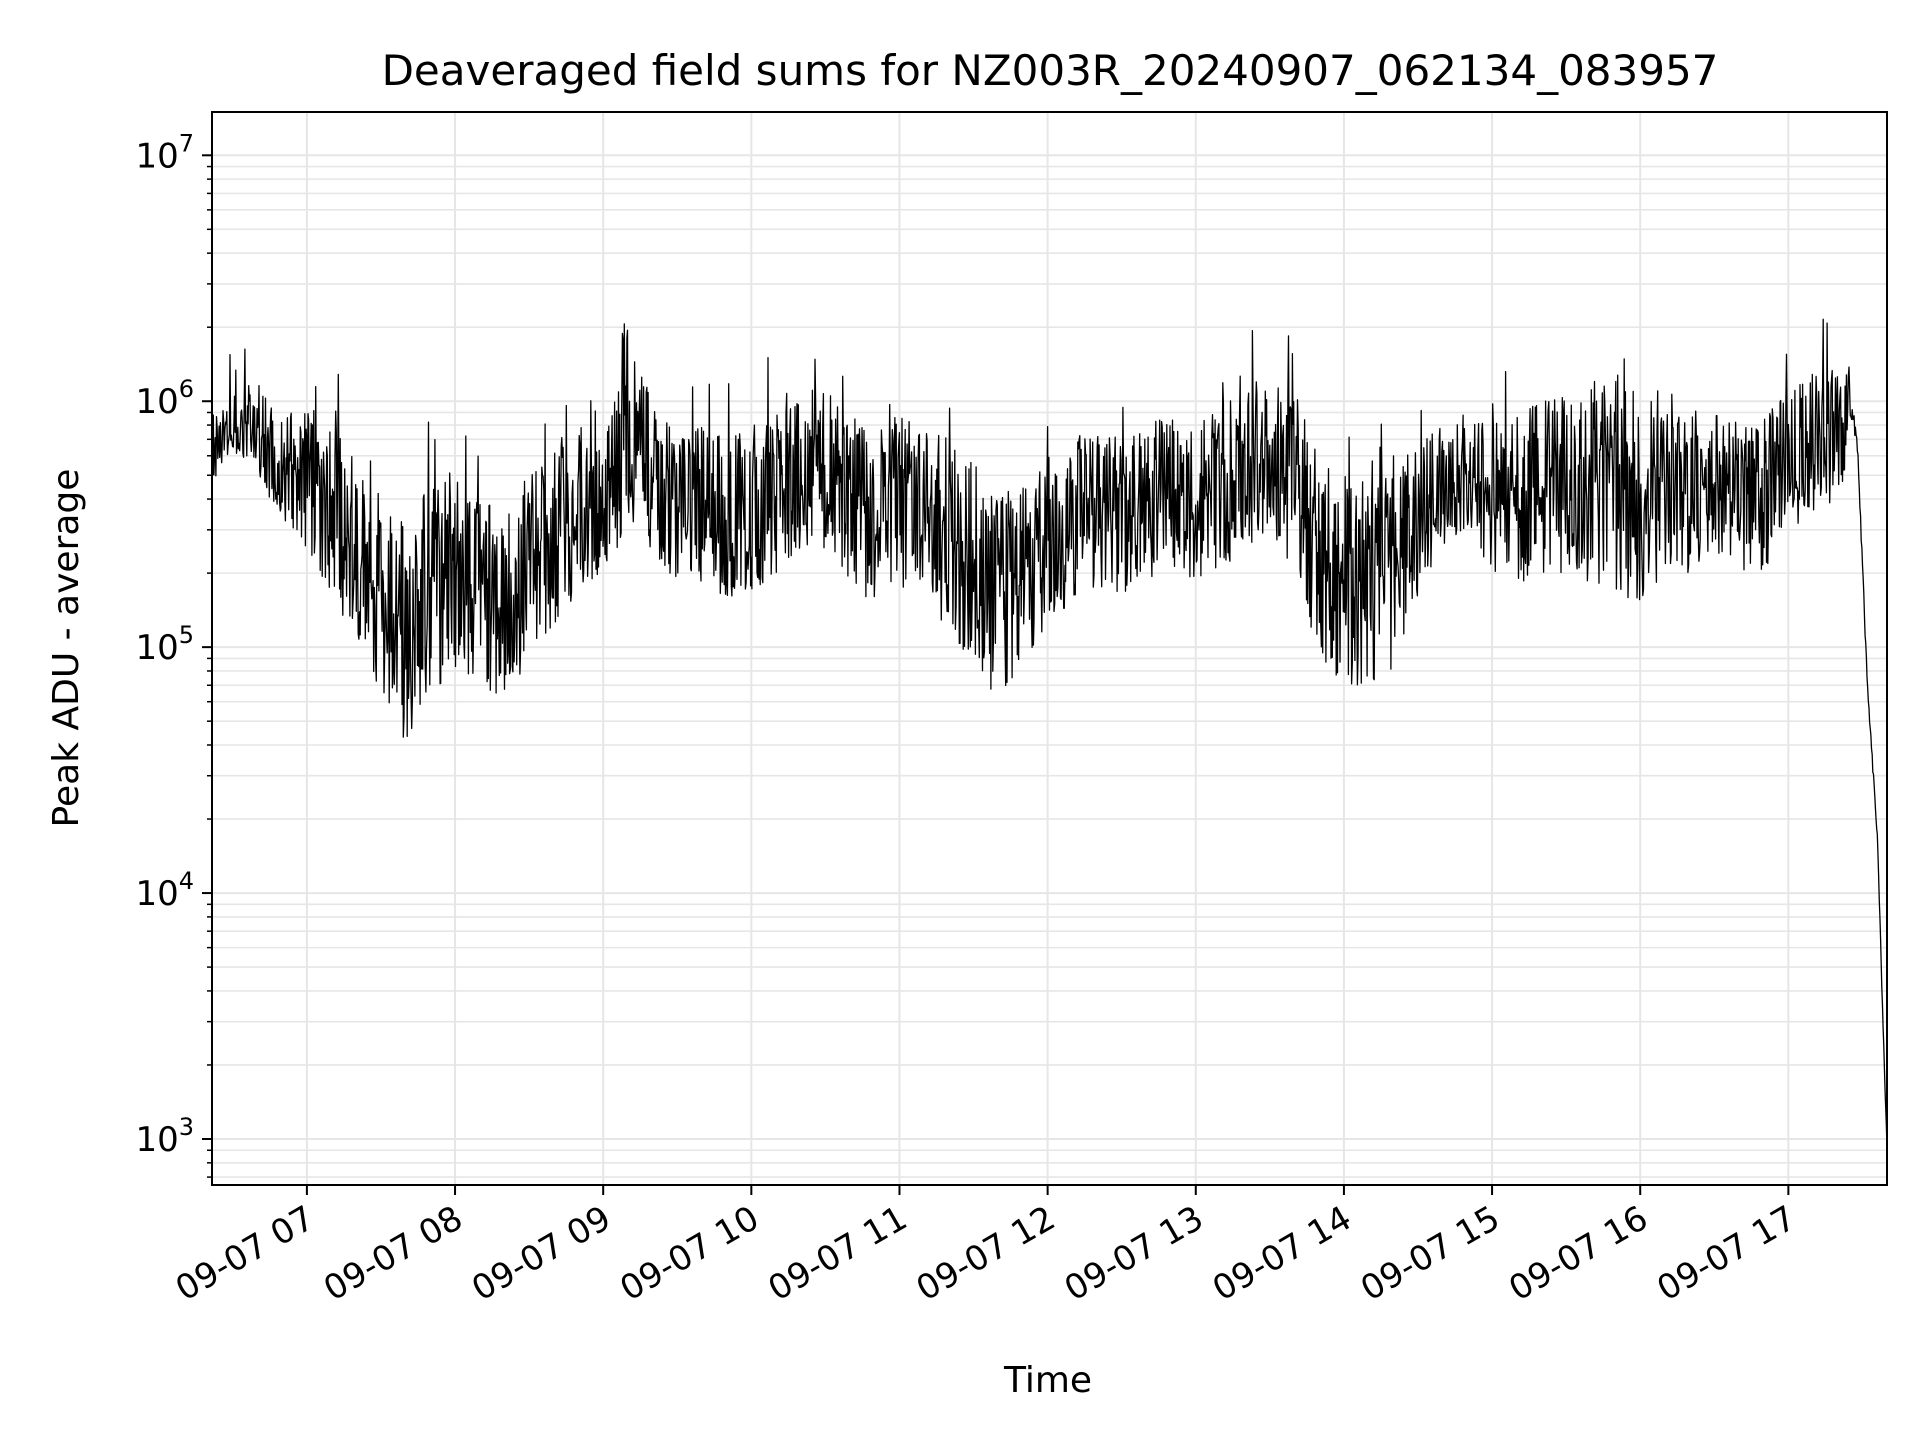 The image size is (1920, 1445). What do you see at coordinates (164, 398) in the screenshot?
I see `y-tick-label: 10⁶` at bounding box center [164, 398].